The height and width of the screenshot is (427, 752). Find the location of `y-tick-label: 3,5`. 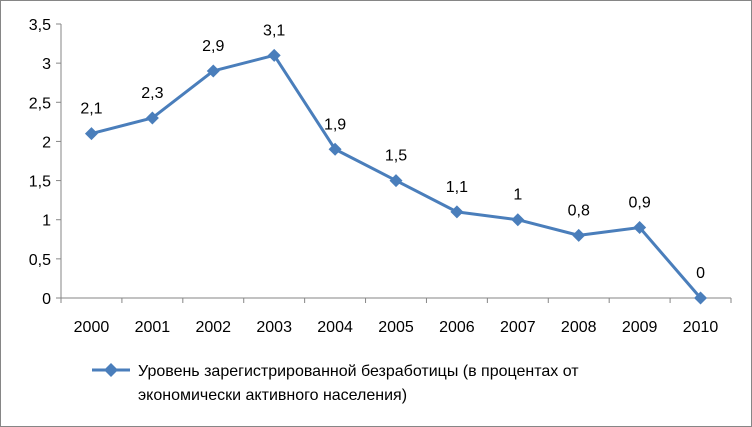

y-tick-label: 3,5 is located at coordinates (40, 25).